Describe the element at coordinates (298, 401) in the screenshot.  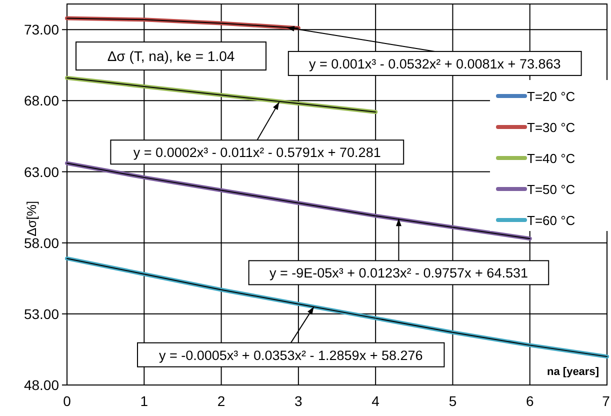
I see `x-tick-label: 3` at that location.